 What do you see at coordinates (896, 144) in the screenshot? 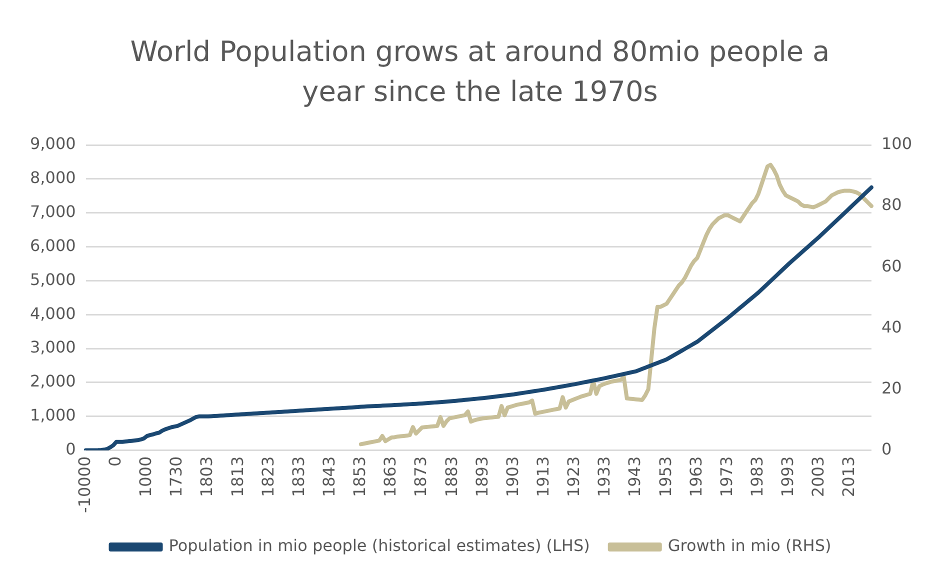
I see `y2-tick-label: 100` at bounding box center [896, 144].